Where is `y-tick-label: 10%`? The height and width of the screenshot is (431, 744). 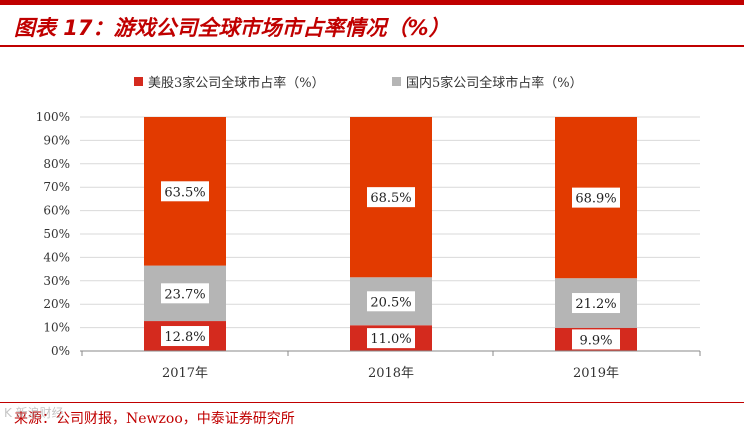 y-tick-label: 10% is located at coordinates (56, 328).